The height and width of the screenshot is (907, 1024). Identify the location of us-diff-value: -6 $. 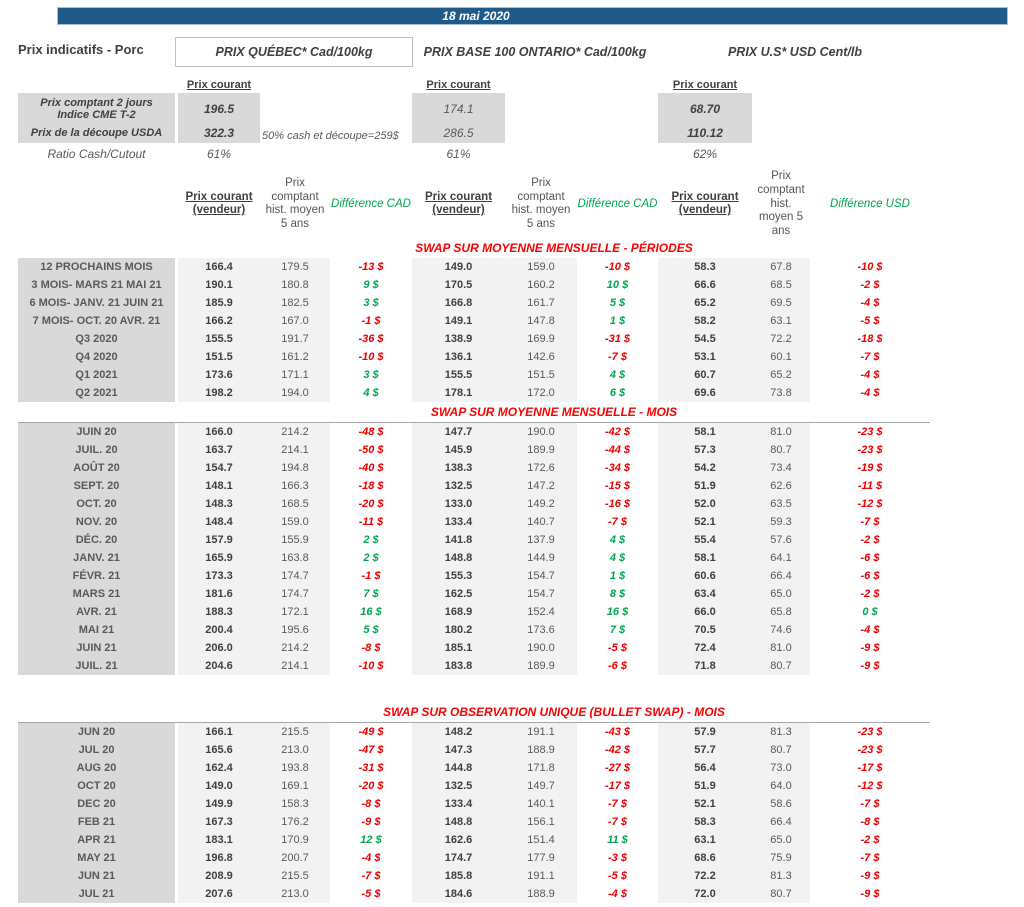
(870, 576).